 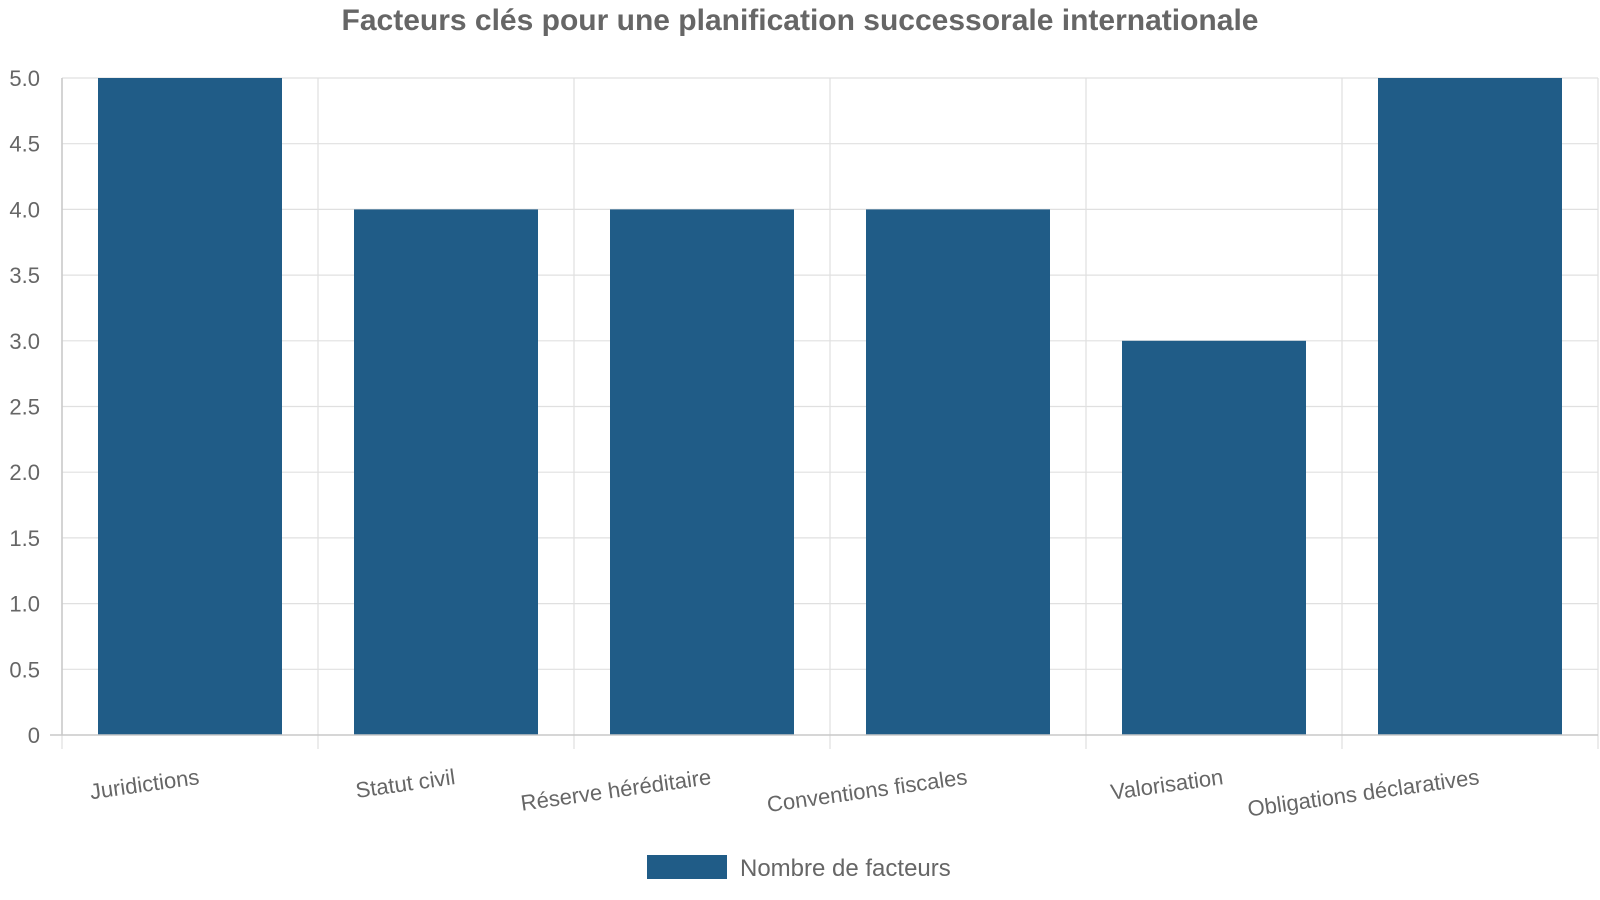 What do you see at coordinates (845, 868) in the screenshot?
I see `legend-label: Nombre de facteurs` at bounding box center [845, 868].